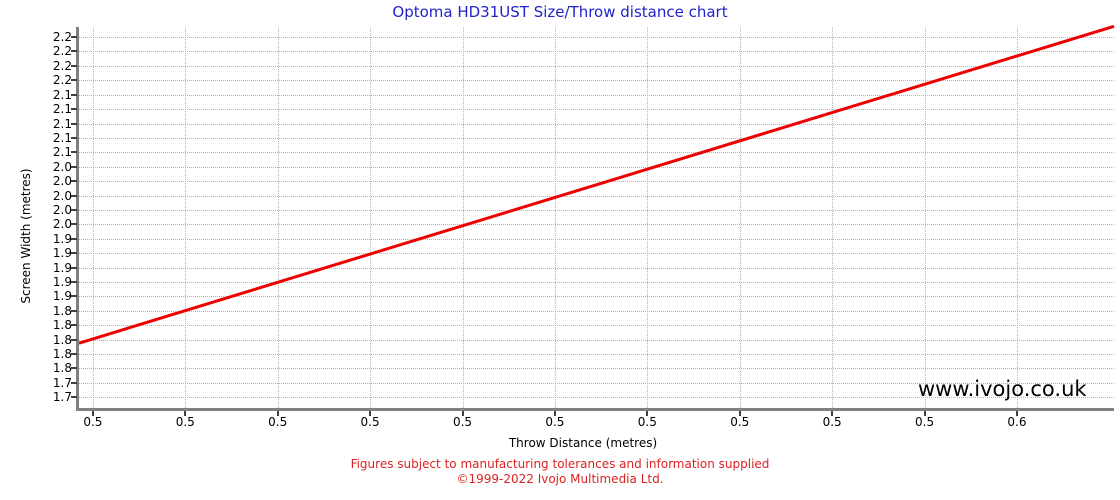 The height and width of the screenshot is (500, 1120). What do you see at coordinates (583, 443) in the screenshot?
I see `x-axis-title: Throw Distance (metres)` at bounding box center [583, 443].